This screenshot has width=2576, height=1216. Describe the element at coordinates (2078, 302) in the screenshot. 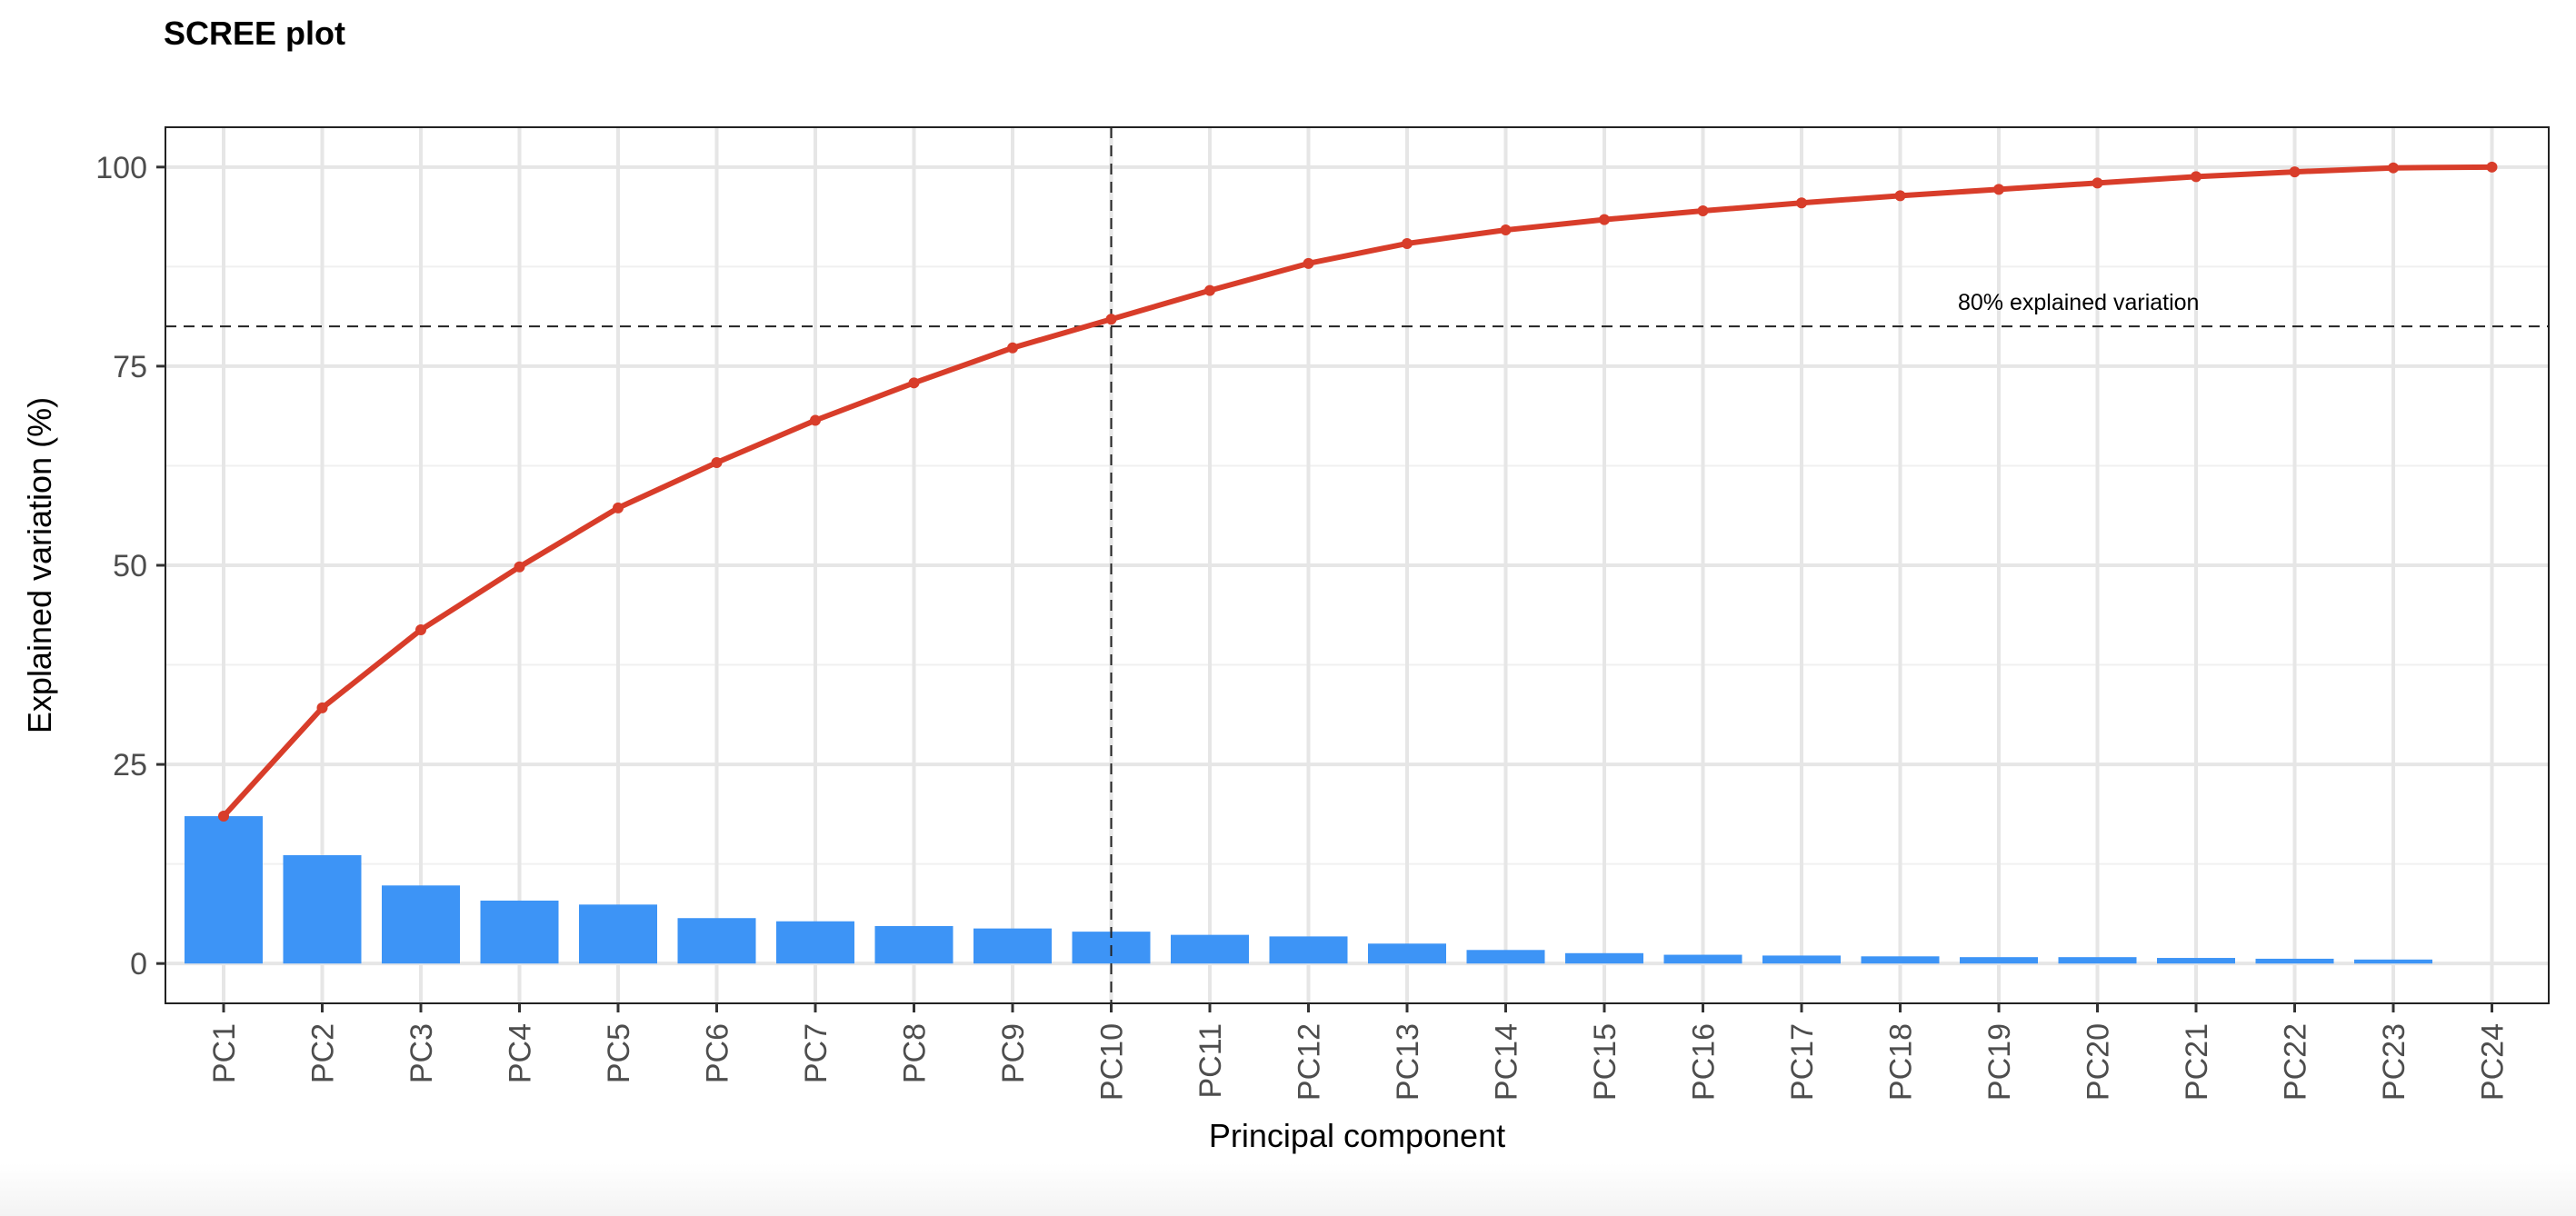

I see `hline-label: 80% explained variation` at that location.